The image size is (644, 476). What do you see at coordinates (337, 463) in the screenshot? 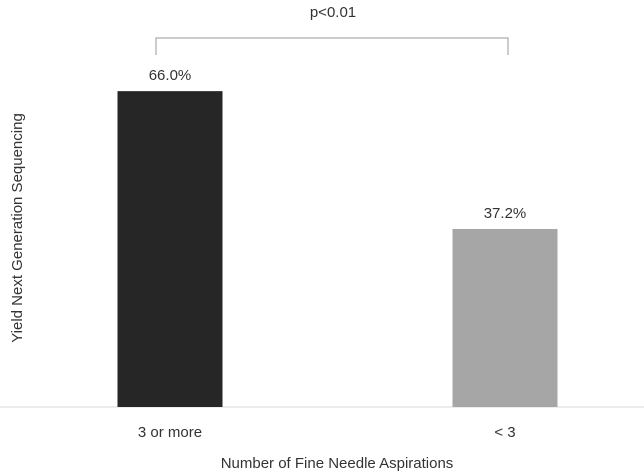
I see `x-axis-title: Number of Fine Needle Aspirations` at bounding box center [337, 463].